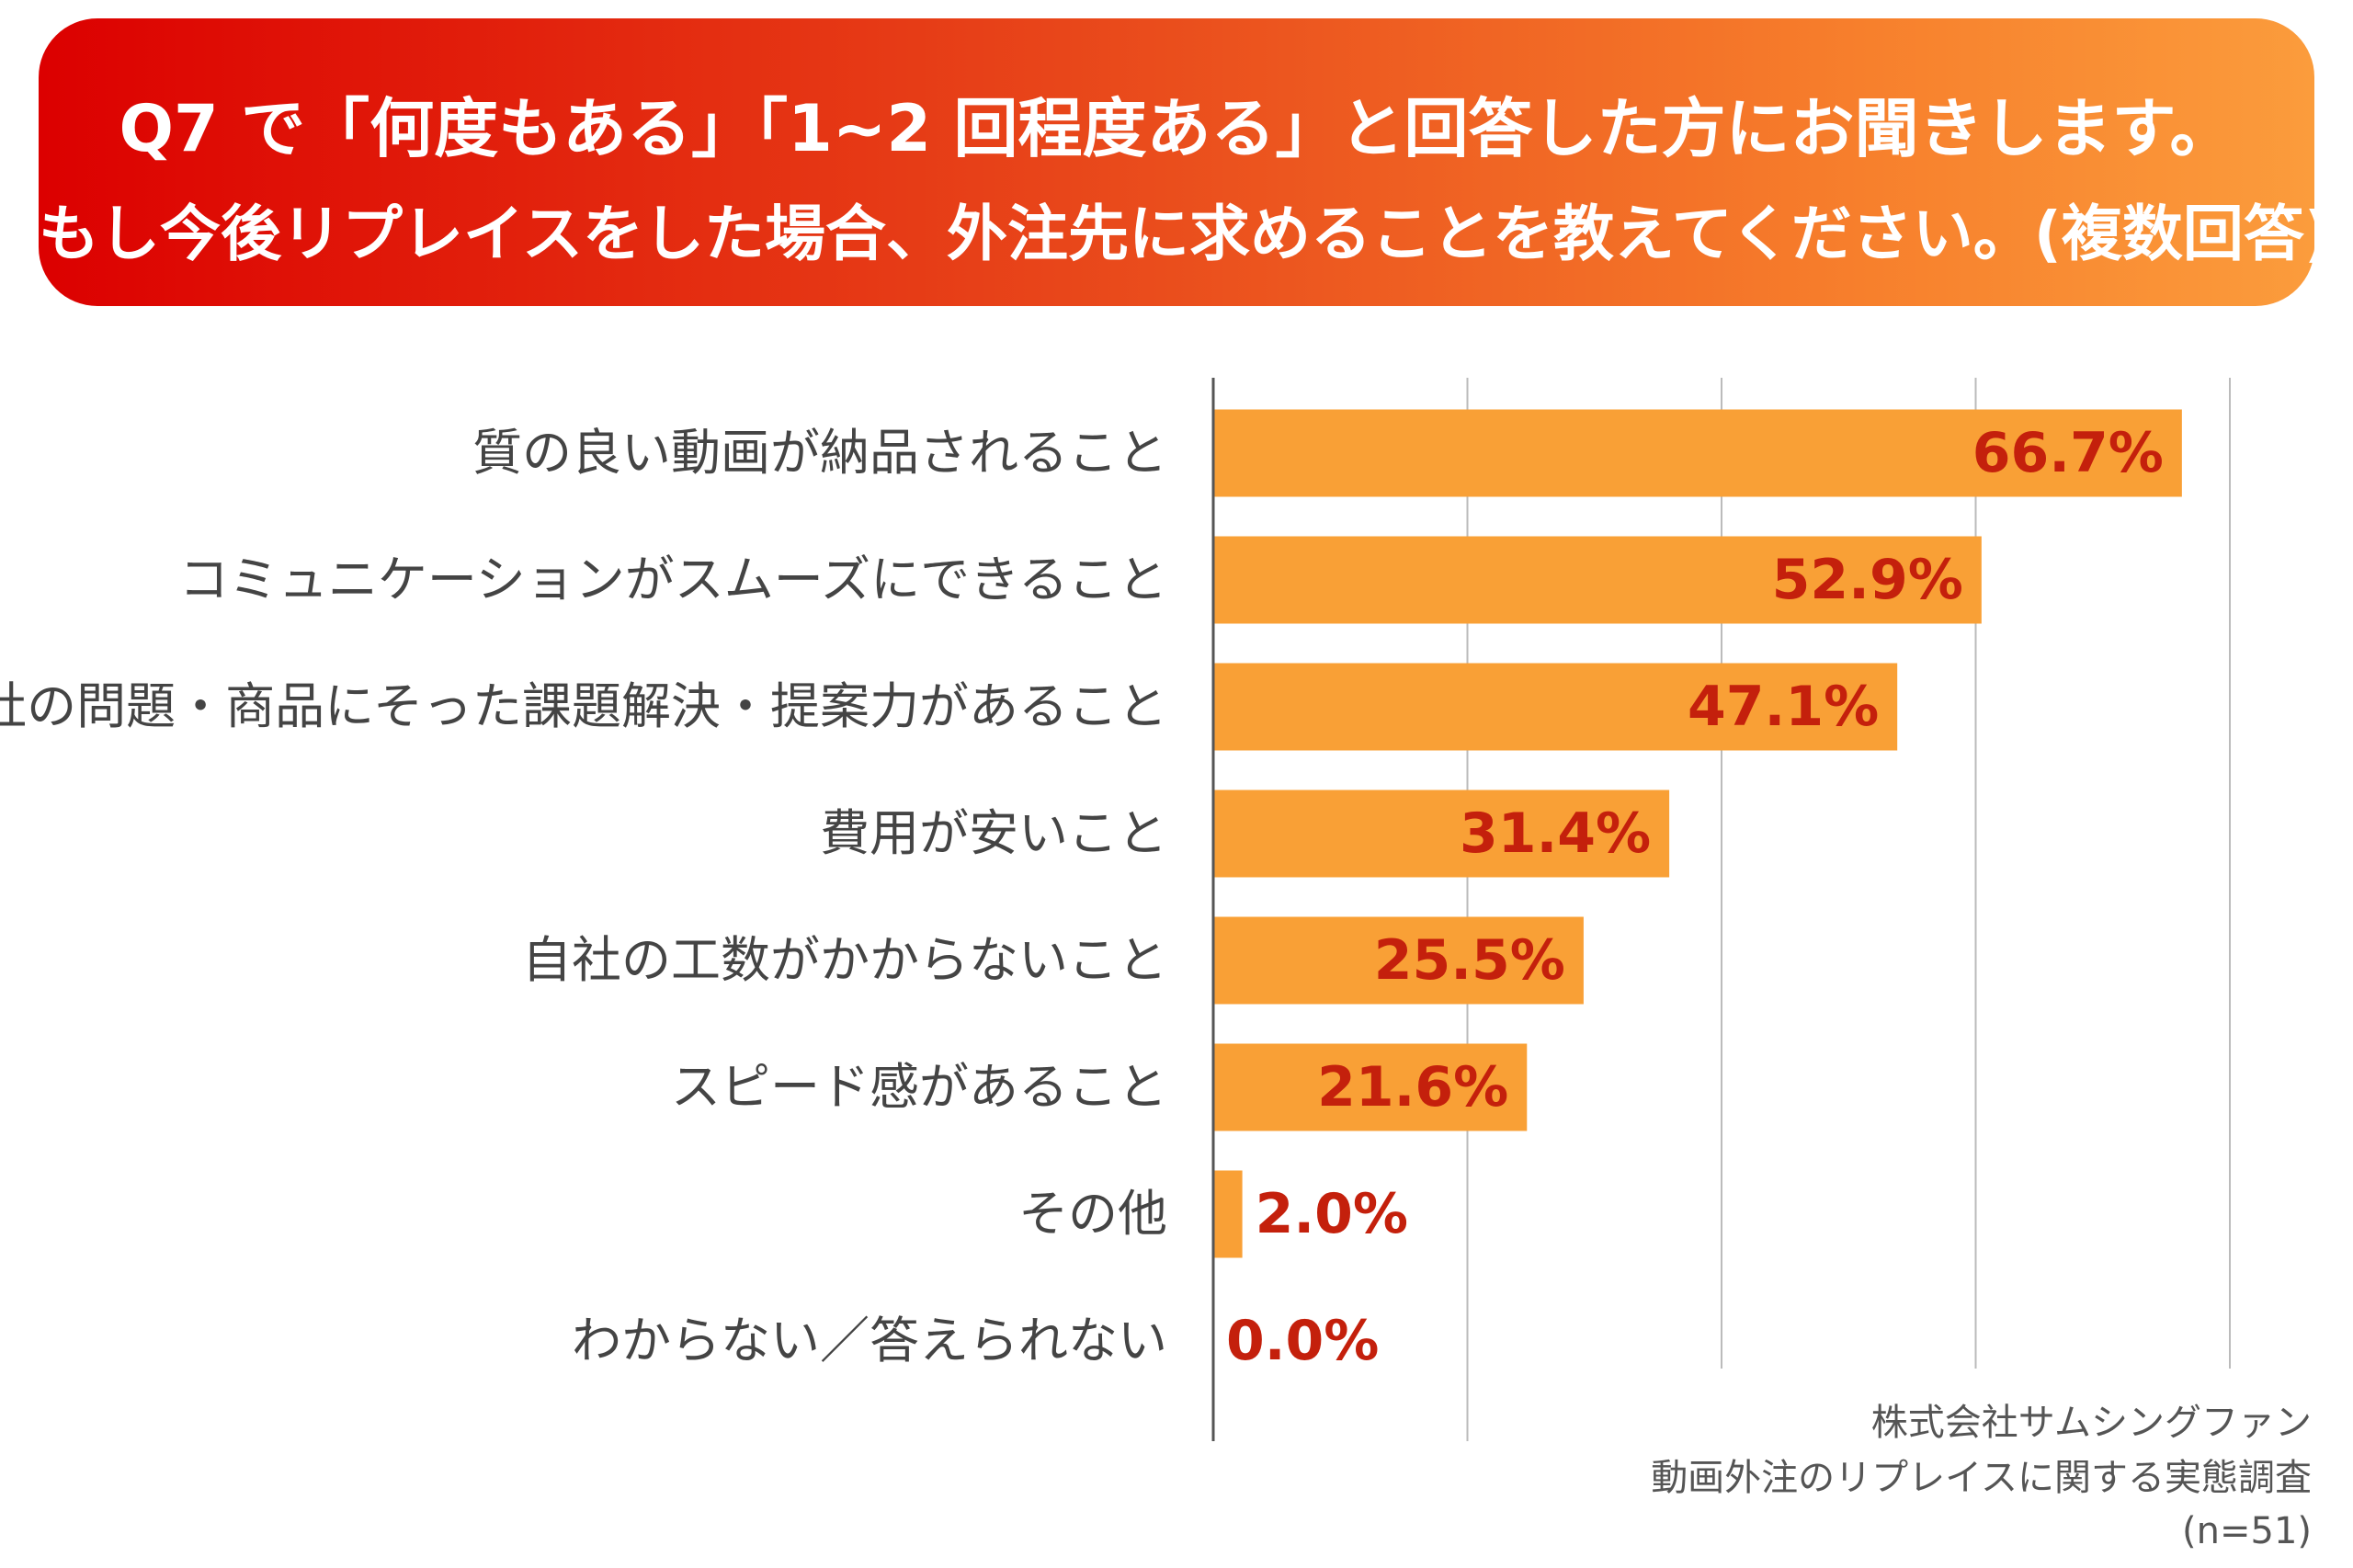 This screenshot has height=1568, width=2353. I want to click on value-label: 66.7%, so click(2068, 453).